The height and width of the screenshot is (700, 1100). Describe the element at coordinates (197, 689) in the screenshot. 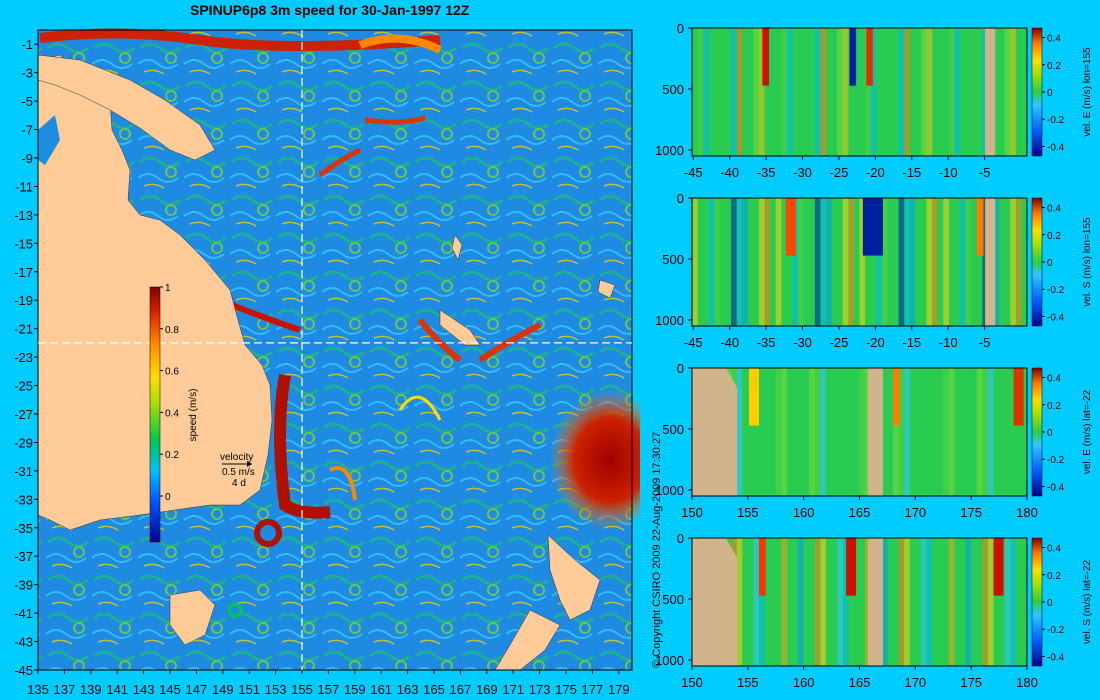

I see `lon-tick-label: 147` at that location.